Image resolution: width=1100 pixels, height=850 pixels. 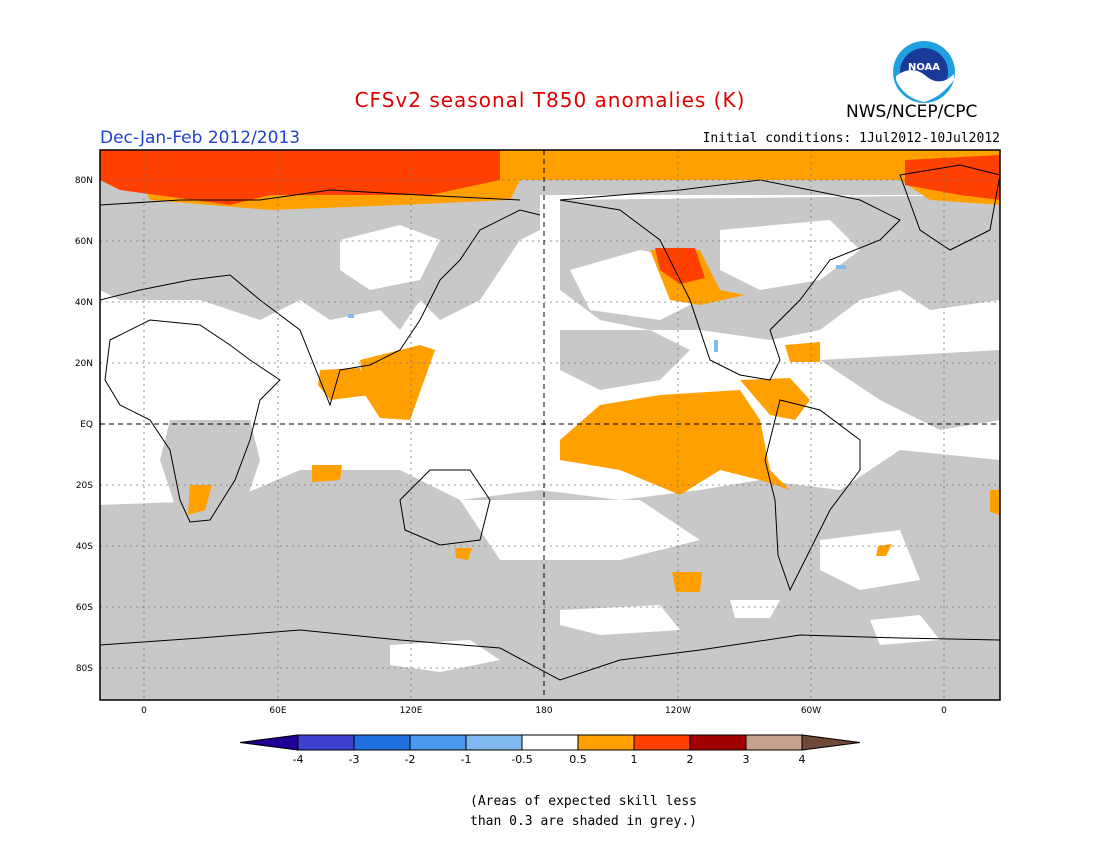 I want to click on colorbar-label: -4, so click(x=298, y=759).